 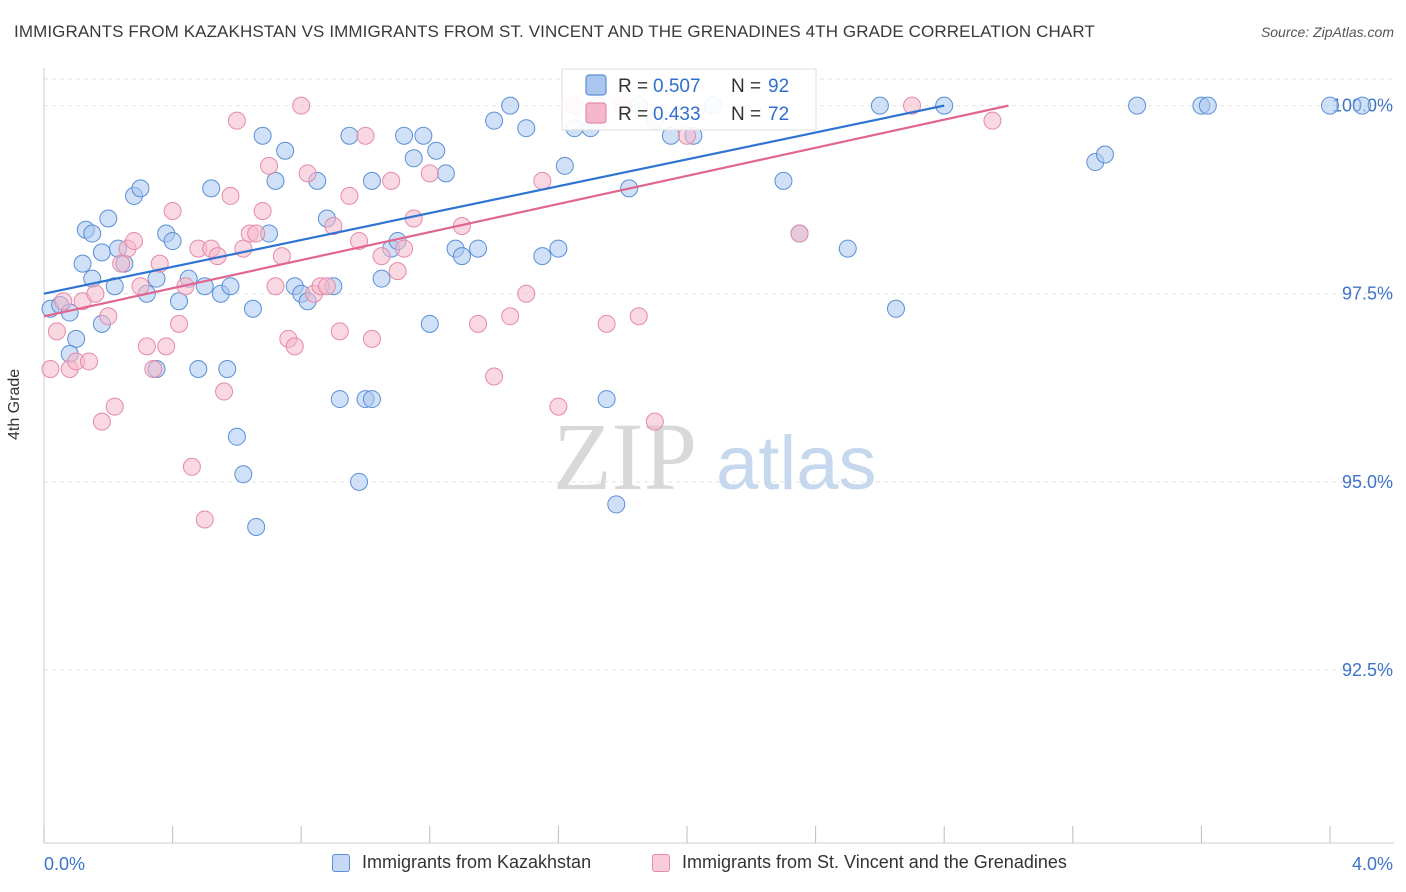 What do you see at coordinates (1327, 32) in the screenshot?
I see `source-credit: Source: ZipAtlas.com` at bounding box center [1327, 32].